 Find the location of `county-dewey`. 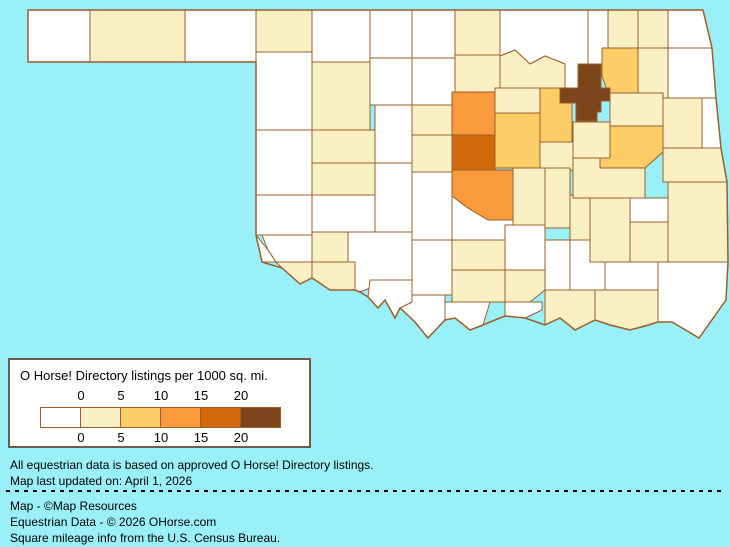

county-dewey is located at coordinates (343, 146).